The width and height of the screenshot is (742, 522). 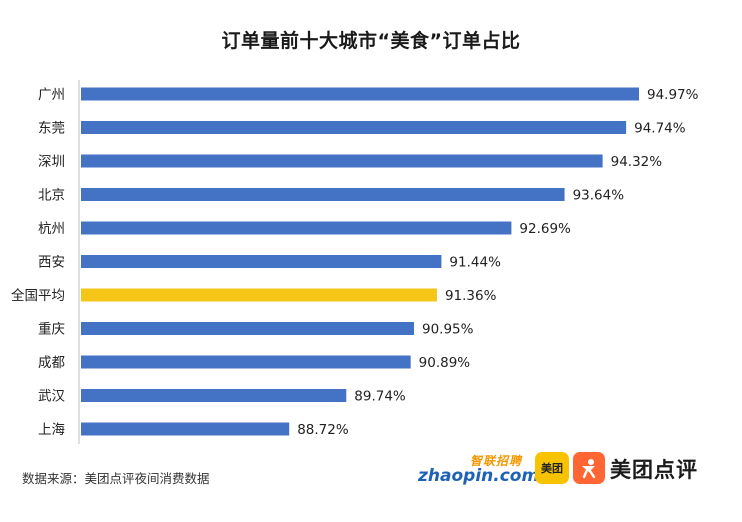 I want to click on value-label: 90.95%, so click(x=448, y=330).